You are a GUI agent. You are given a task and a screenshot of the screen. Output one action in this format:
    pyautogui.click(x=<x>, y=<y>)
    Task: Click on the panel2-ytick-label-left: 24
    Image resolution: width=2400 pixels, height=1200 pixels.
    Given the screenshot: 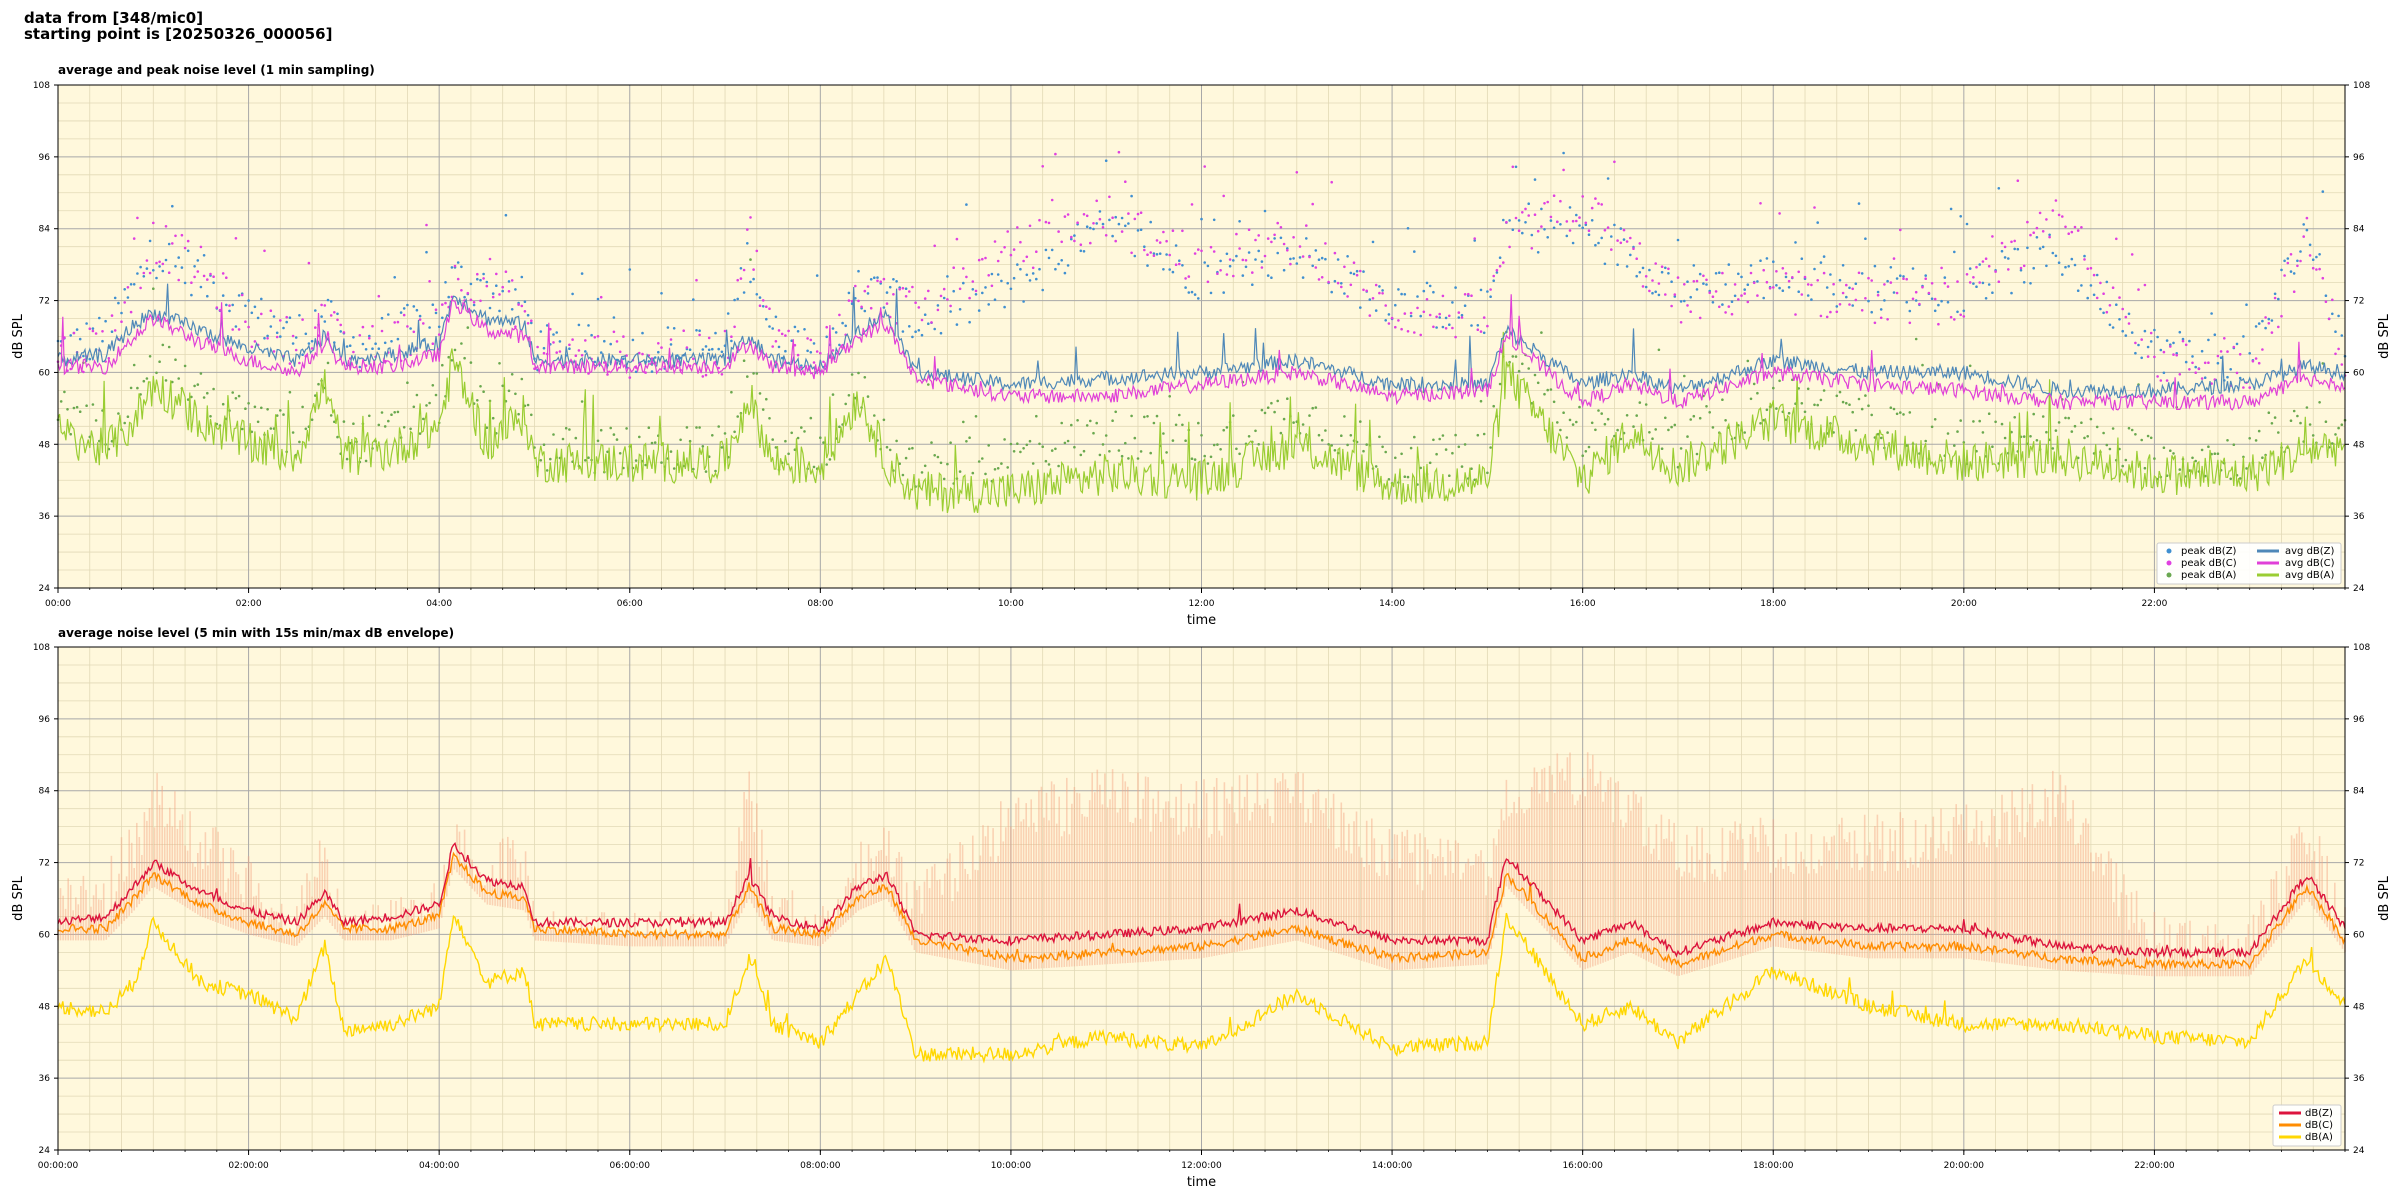 What is the action you would take?
    pyautogui.click(x=45, y=1151)
    